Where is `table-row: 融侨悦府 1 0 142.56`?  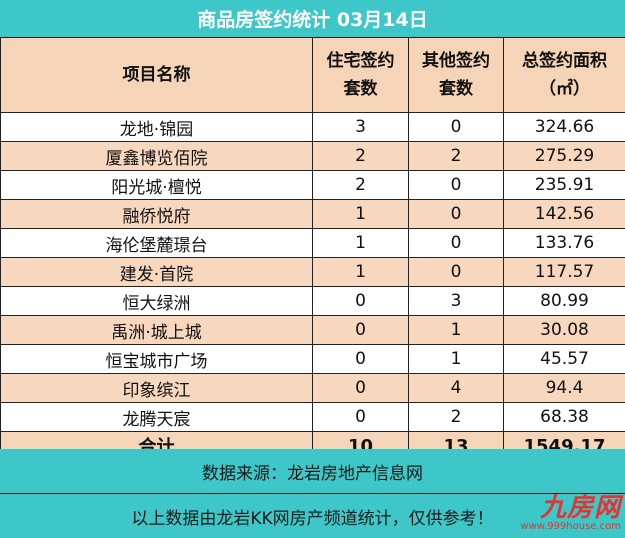 table-row: 融侨悦府 1 0 142.56 is located at coordinates (312, 214).